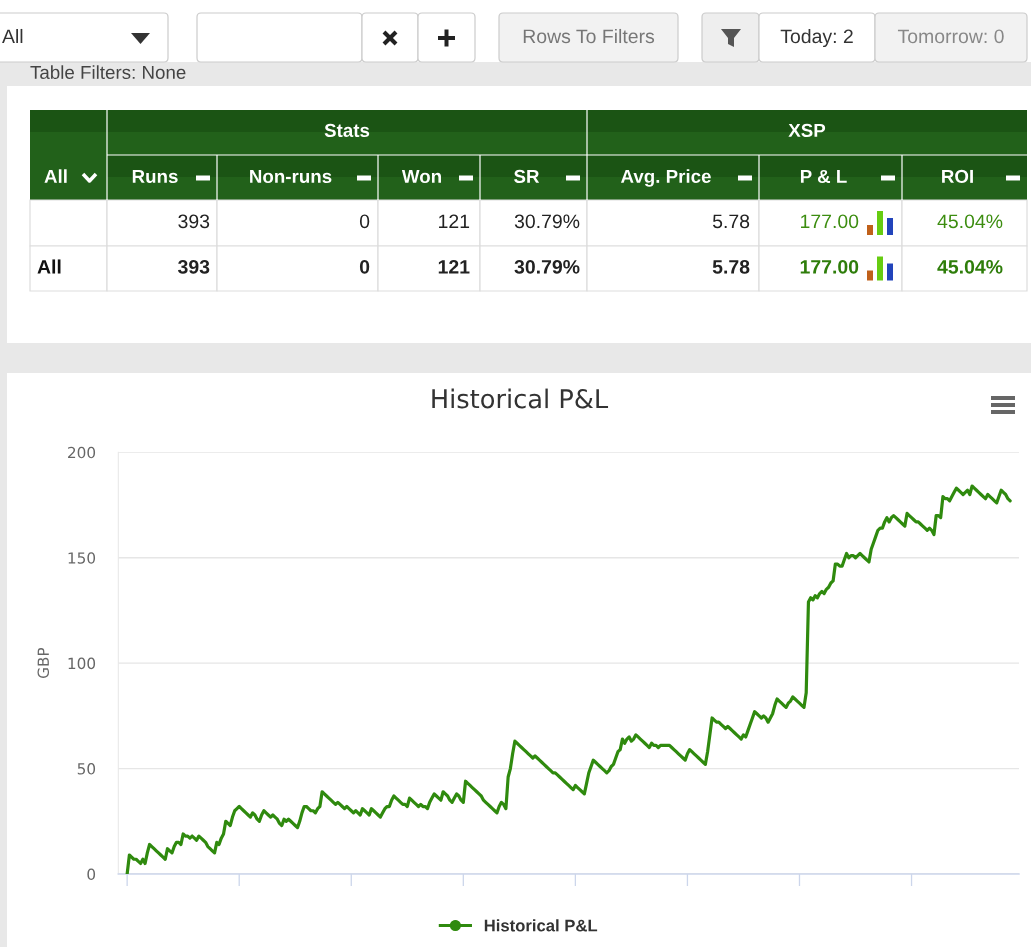 The width and height of the screenshot is (1031, 947). Describe the element at coordinates (950, 36) in the screenshot. I see `text: Tomorrow: 0` at that location.